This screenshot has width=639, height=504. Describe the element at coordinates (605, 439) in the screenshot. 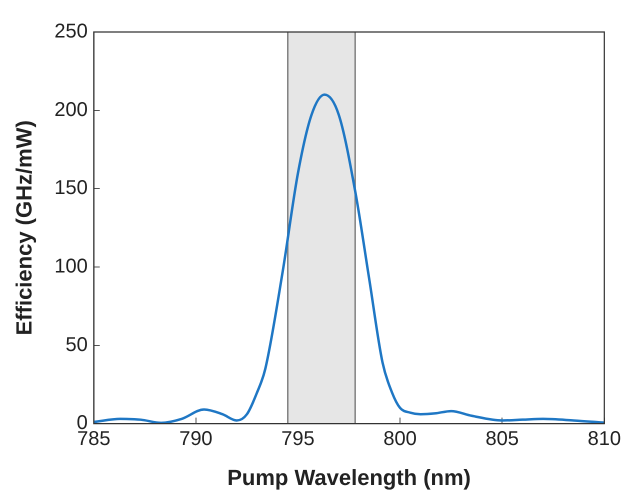

I see `x-tick-label: 810` at that location.